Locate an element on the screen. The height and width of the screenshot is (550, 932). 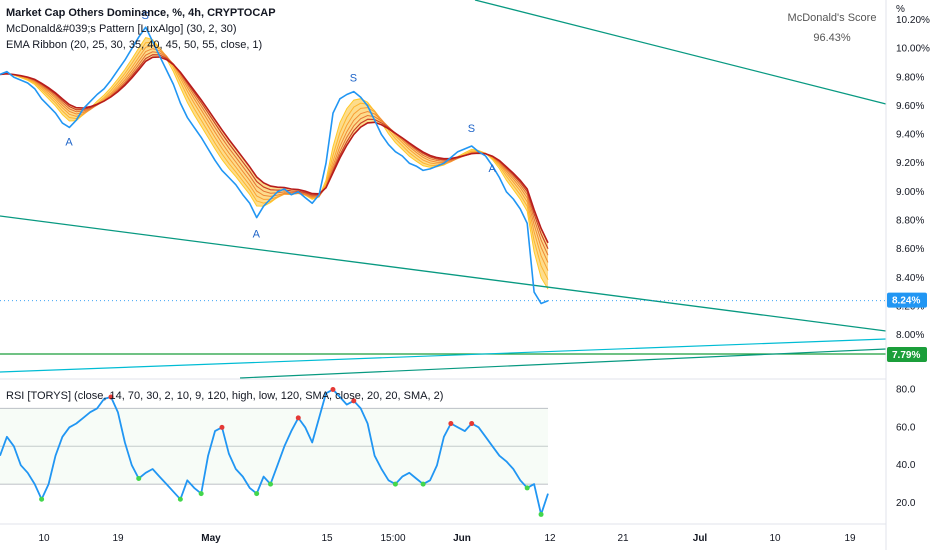
time-axis-tick: Jul is located at coordinates (700, 538).